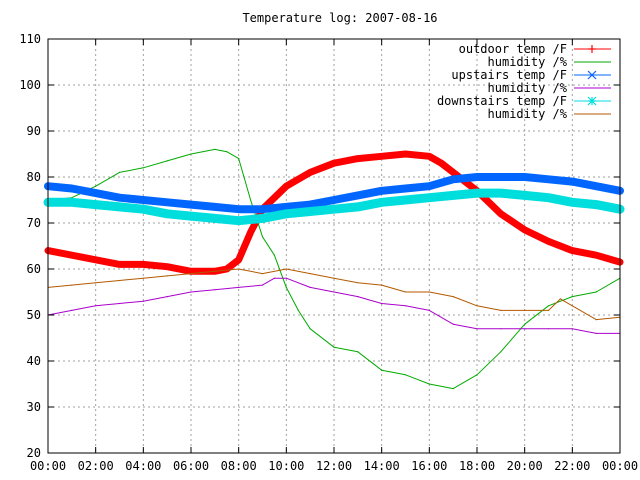 The width and height of the screenshot is (640, 480). I want to click on y-tick-label: 30, so click(34, 407).